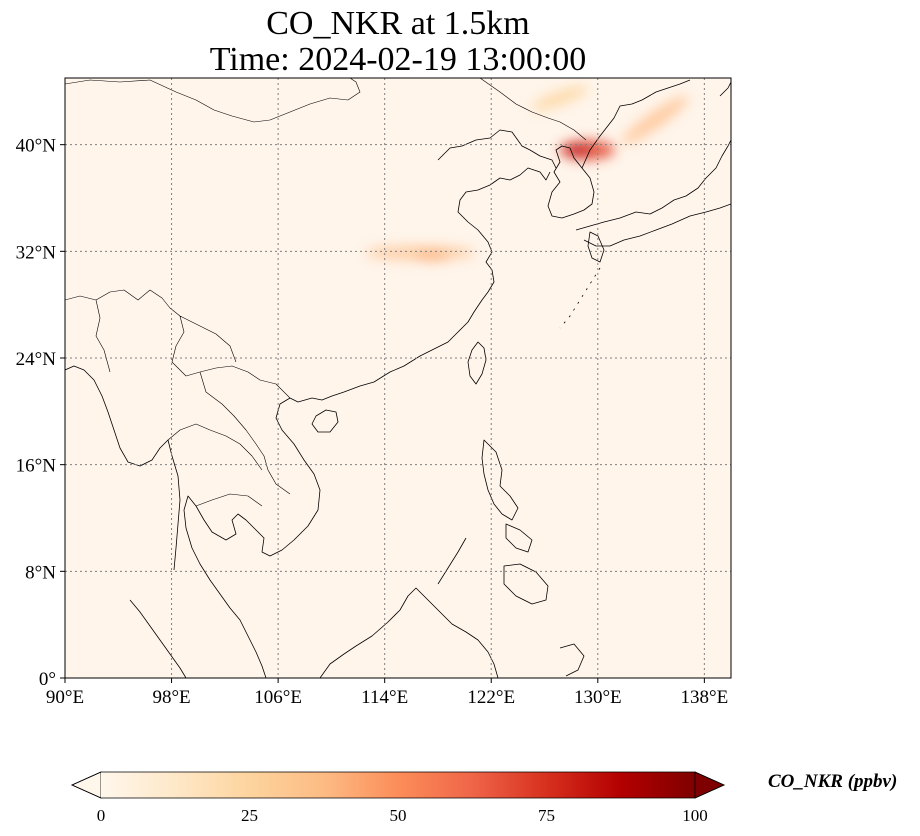  I want to click on x-tick-label: 90°E, so click(65, 697).